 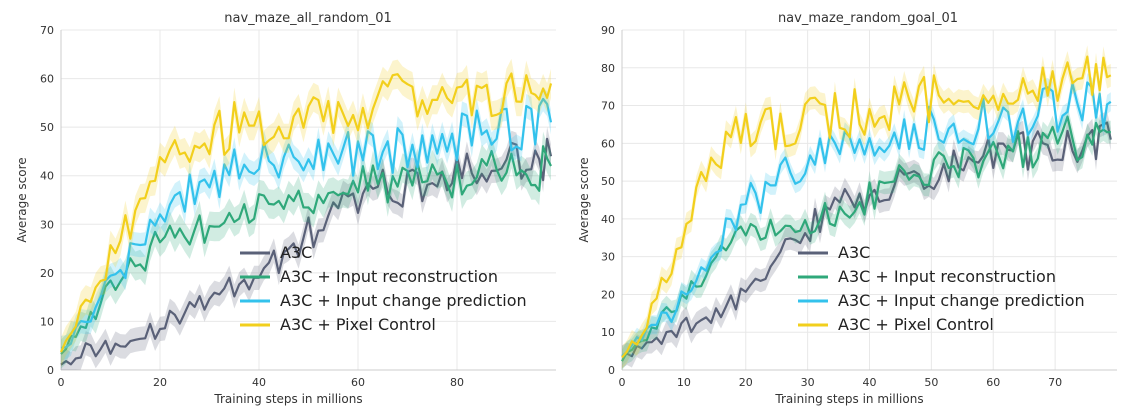 I want to click on y-tick-label: 90, so click(x=608, y=30).